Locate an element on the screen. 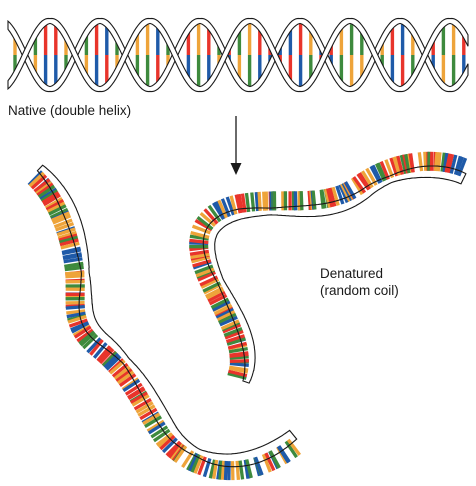 This screenshot has height=486, width=476. denatured-label-line1: Denatured is located at coordinates (352, 273).